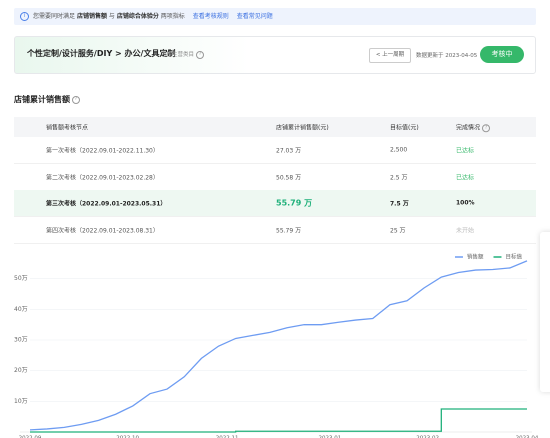  I want to click on y-tick-label: 20万, so click(21, 370).